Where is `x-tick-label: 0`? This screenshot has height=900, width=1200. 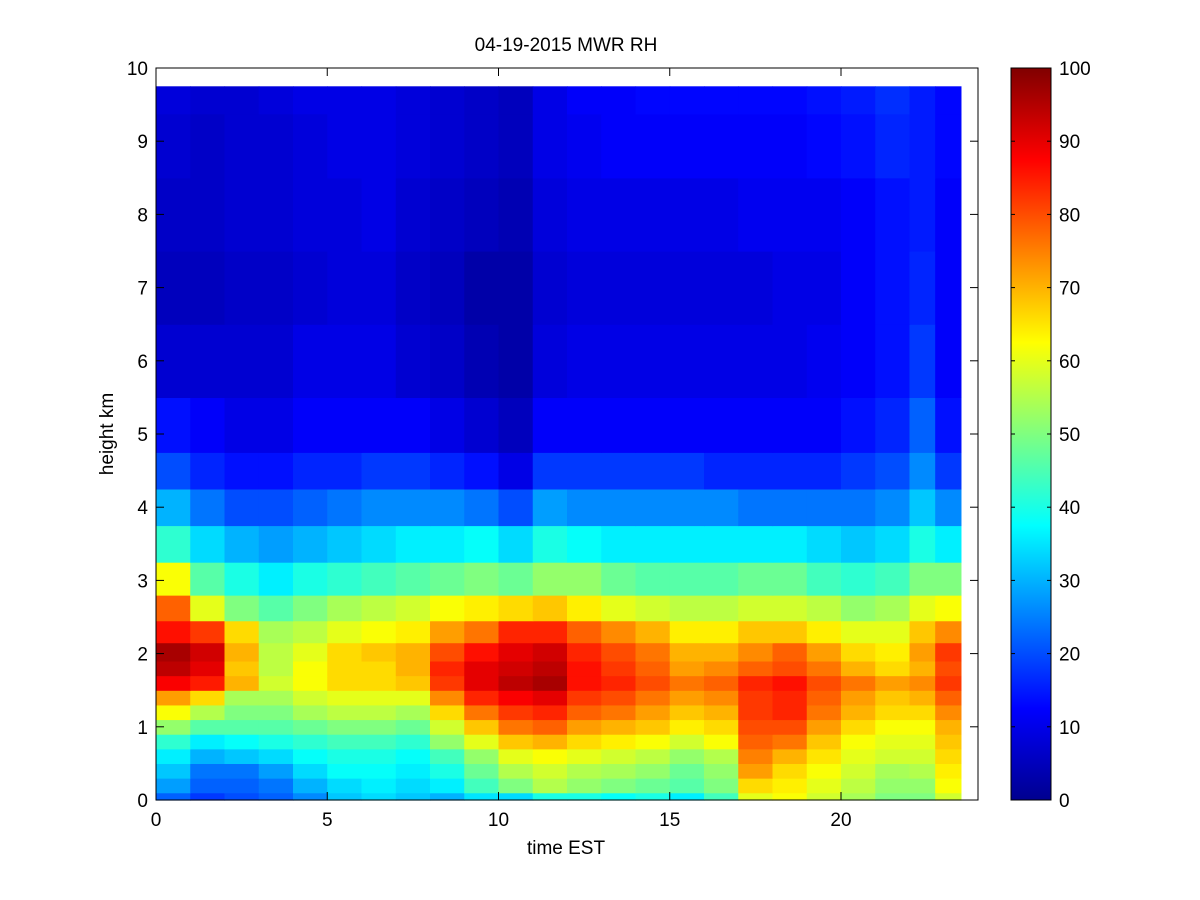 x-tick-label: 0 is located at coordinates (156, 820).